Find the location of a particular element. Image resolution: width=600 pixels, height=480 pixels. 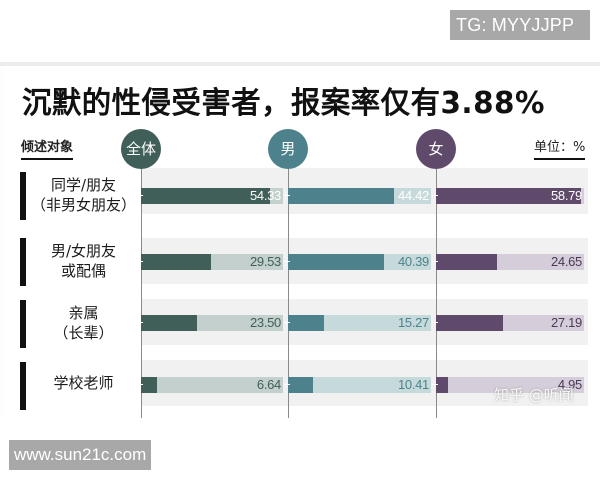

row-label-teachers: 学校老师 is located at coordinates (83, 383).